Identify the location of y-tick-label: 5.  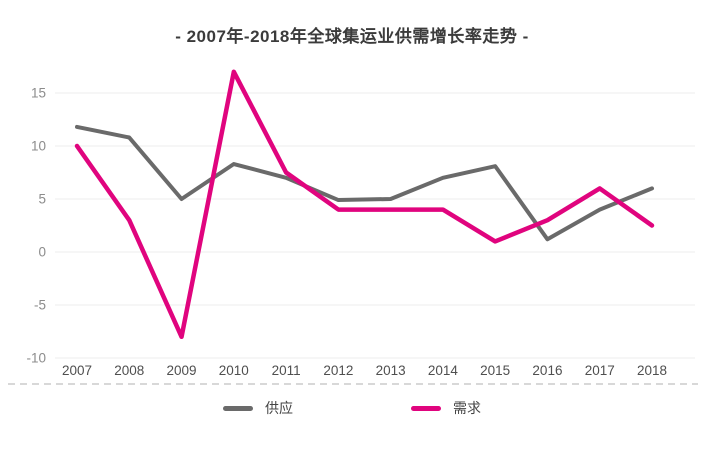
(42, 199).